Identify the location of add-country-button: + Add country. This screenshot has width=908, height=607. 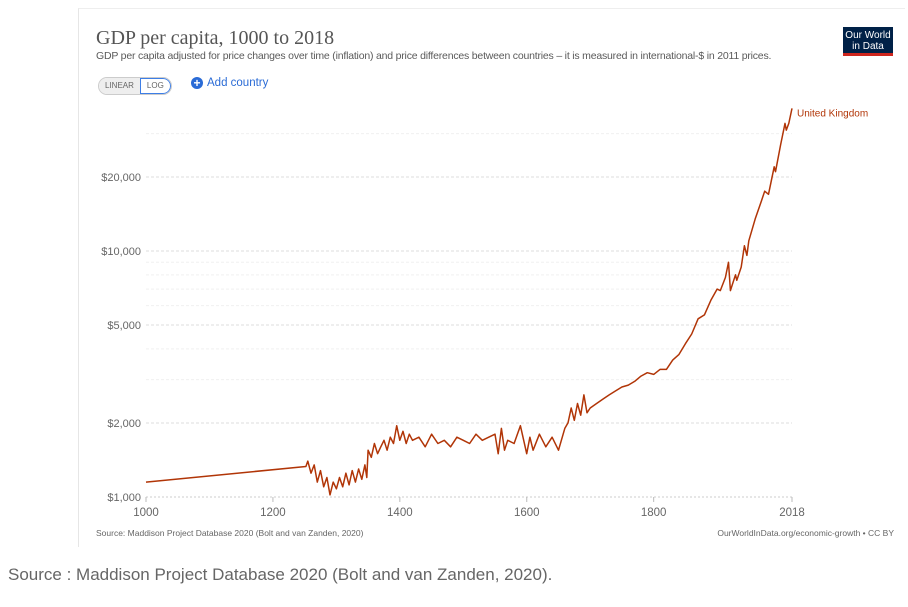
(229, 83).